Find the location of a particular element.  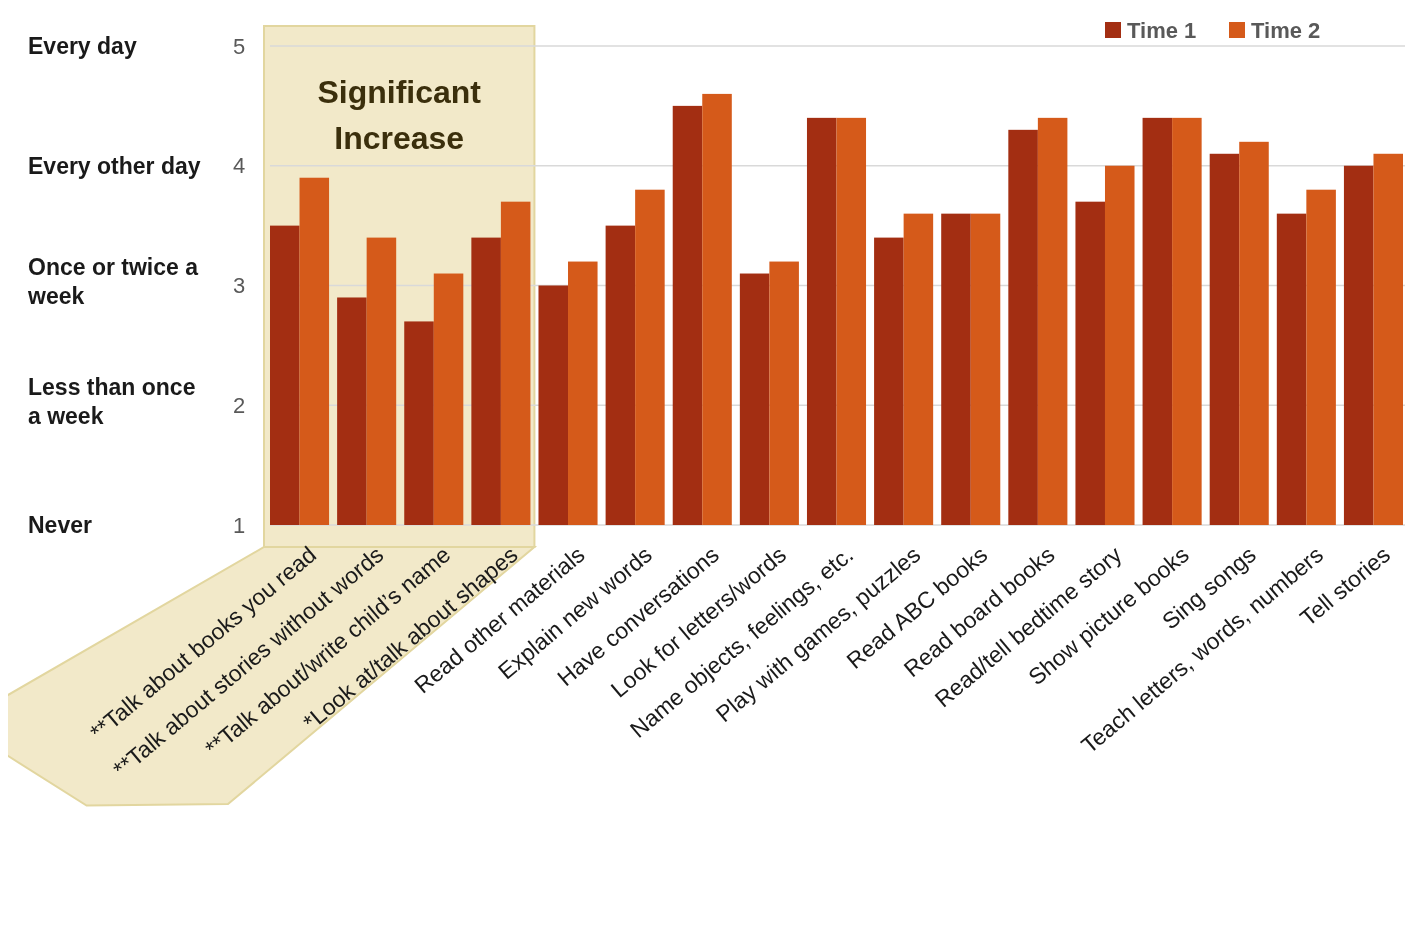

y-tick-label: 1 is located at coordinates (239, 525).